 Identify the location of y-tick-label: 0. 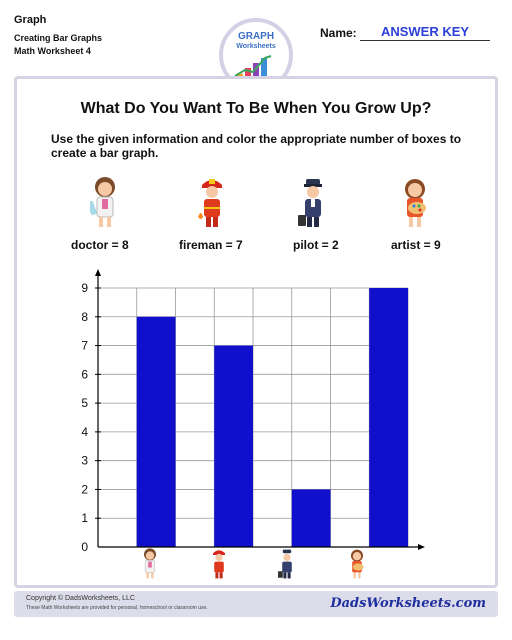
(84, 547).